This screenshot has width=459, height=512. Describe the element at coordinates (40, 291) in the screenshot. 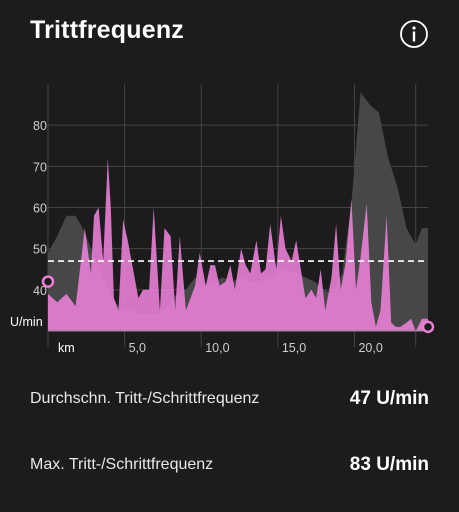

I see `y-tick-label: 40` at that location.